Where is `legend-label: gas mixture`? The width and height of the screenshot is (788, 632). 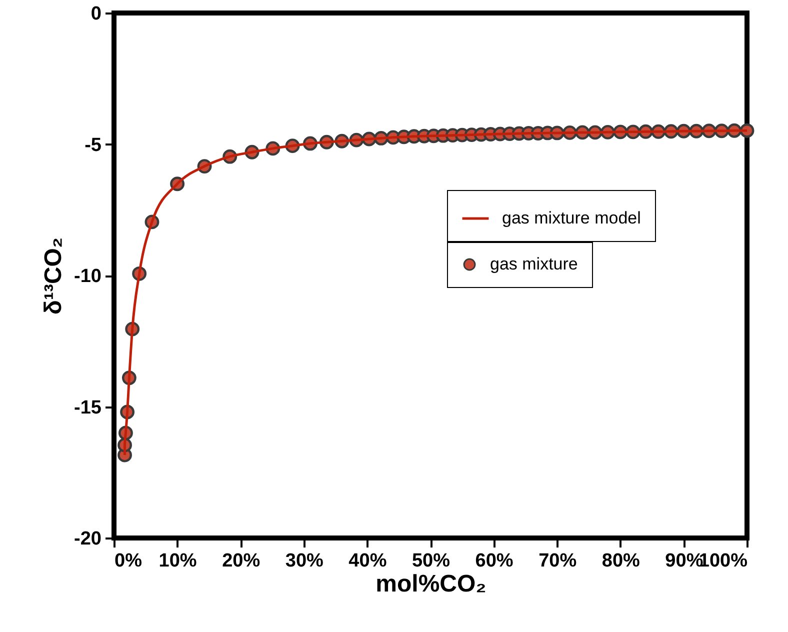 legend-label: gas mixture is located at coordinates (534, 264).